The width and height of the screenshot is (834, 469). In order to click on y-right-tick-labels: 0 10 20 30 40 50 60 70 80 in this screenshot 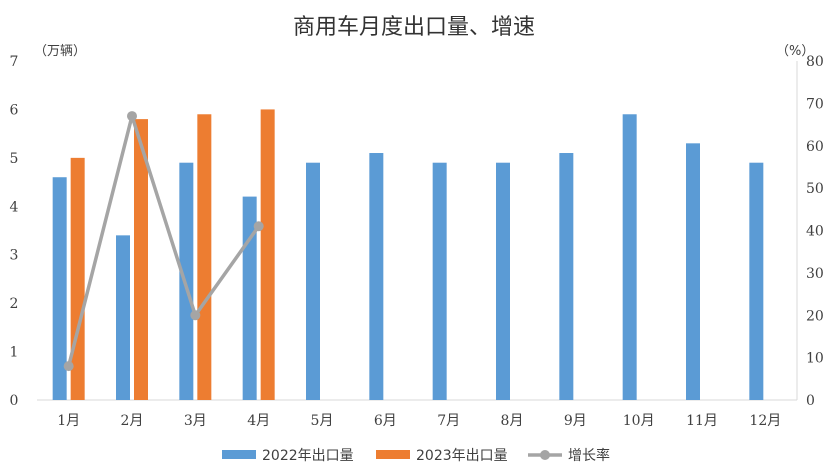, I will do `click(815, 231)`.